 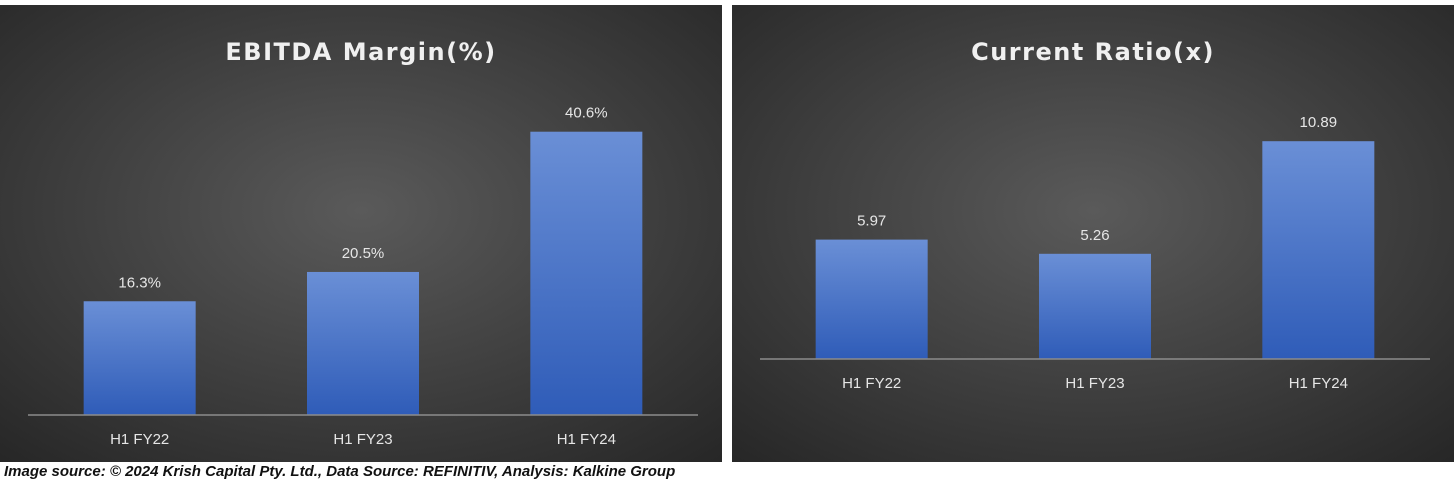 I want to click on data-label: 16.3%, so click(x=139, y=282).